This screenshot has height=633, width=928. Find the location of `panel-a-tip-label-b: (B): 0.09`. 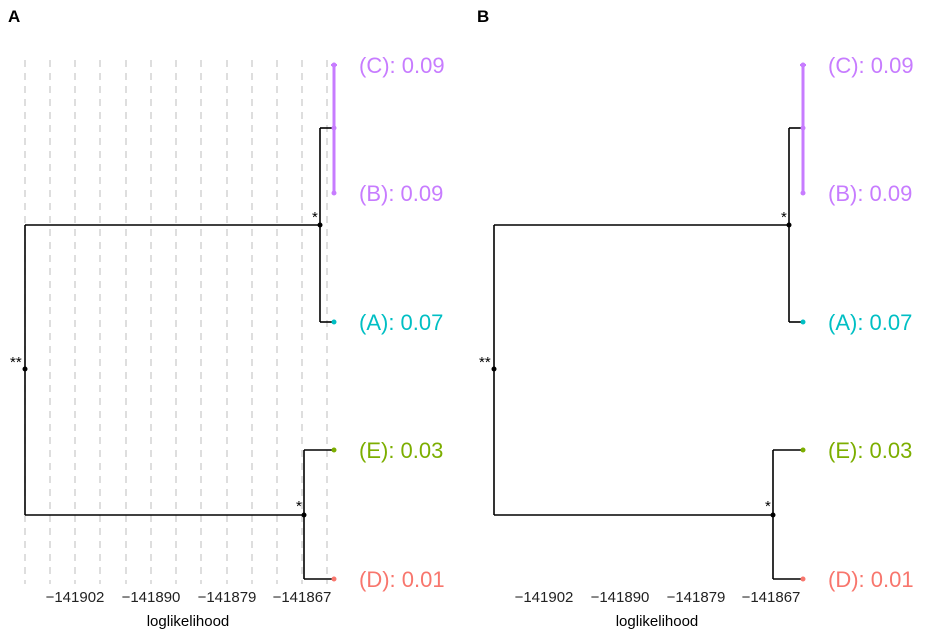

panel-a-tip-label-b: (B): 0.09 is located at coordinates (401, 193).